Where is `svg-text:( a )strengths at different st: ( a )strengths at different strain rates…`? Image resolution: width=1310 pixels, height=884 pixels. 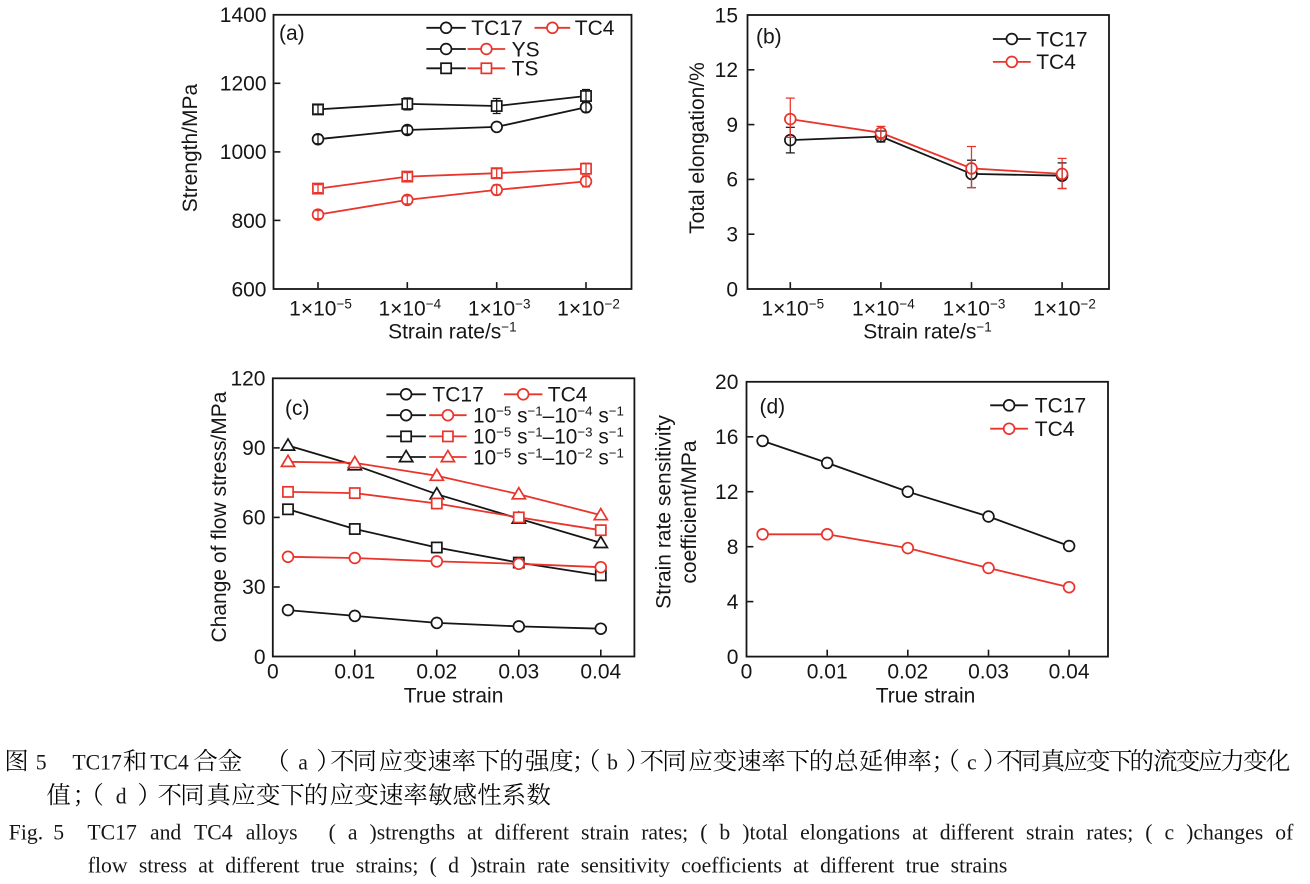
svg-text:( a )strengths at different st: ( a )strengths at different strain rates… is located at coordinates (811, 833).